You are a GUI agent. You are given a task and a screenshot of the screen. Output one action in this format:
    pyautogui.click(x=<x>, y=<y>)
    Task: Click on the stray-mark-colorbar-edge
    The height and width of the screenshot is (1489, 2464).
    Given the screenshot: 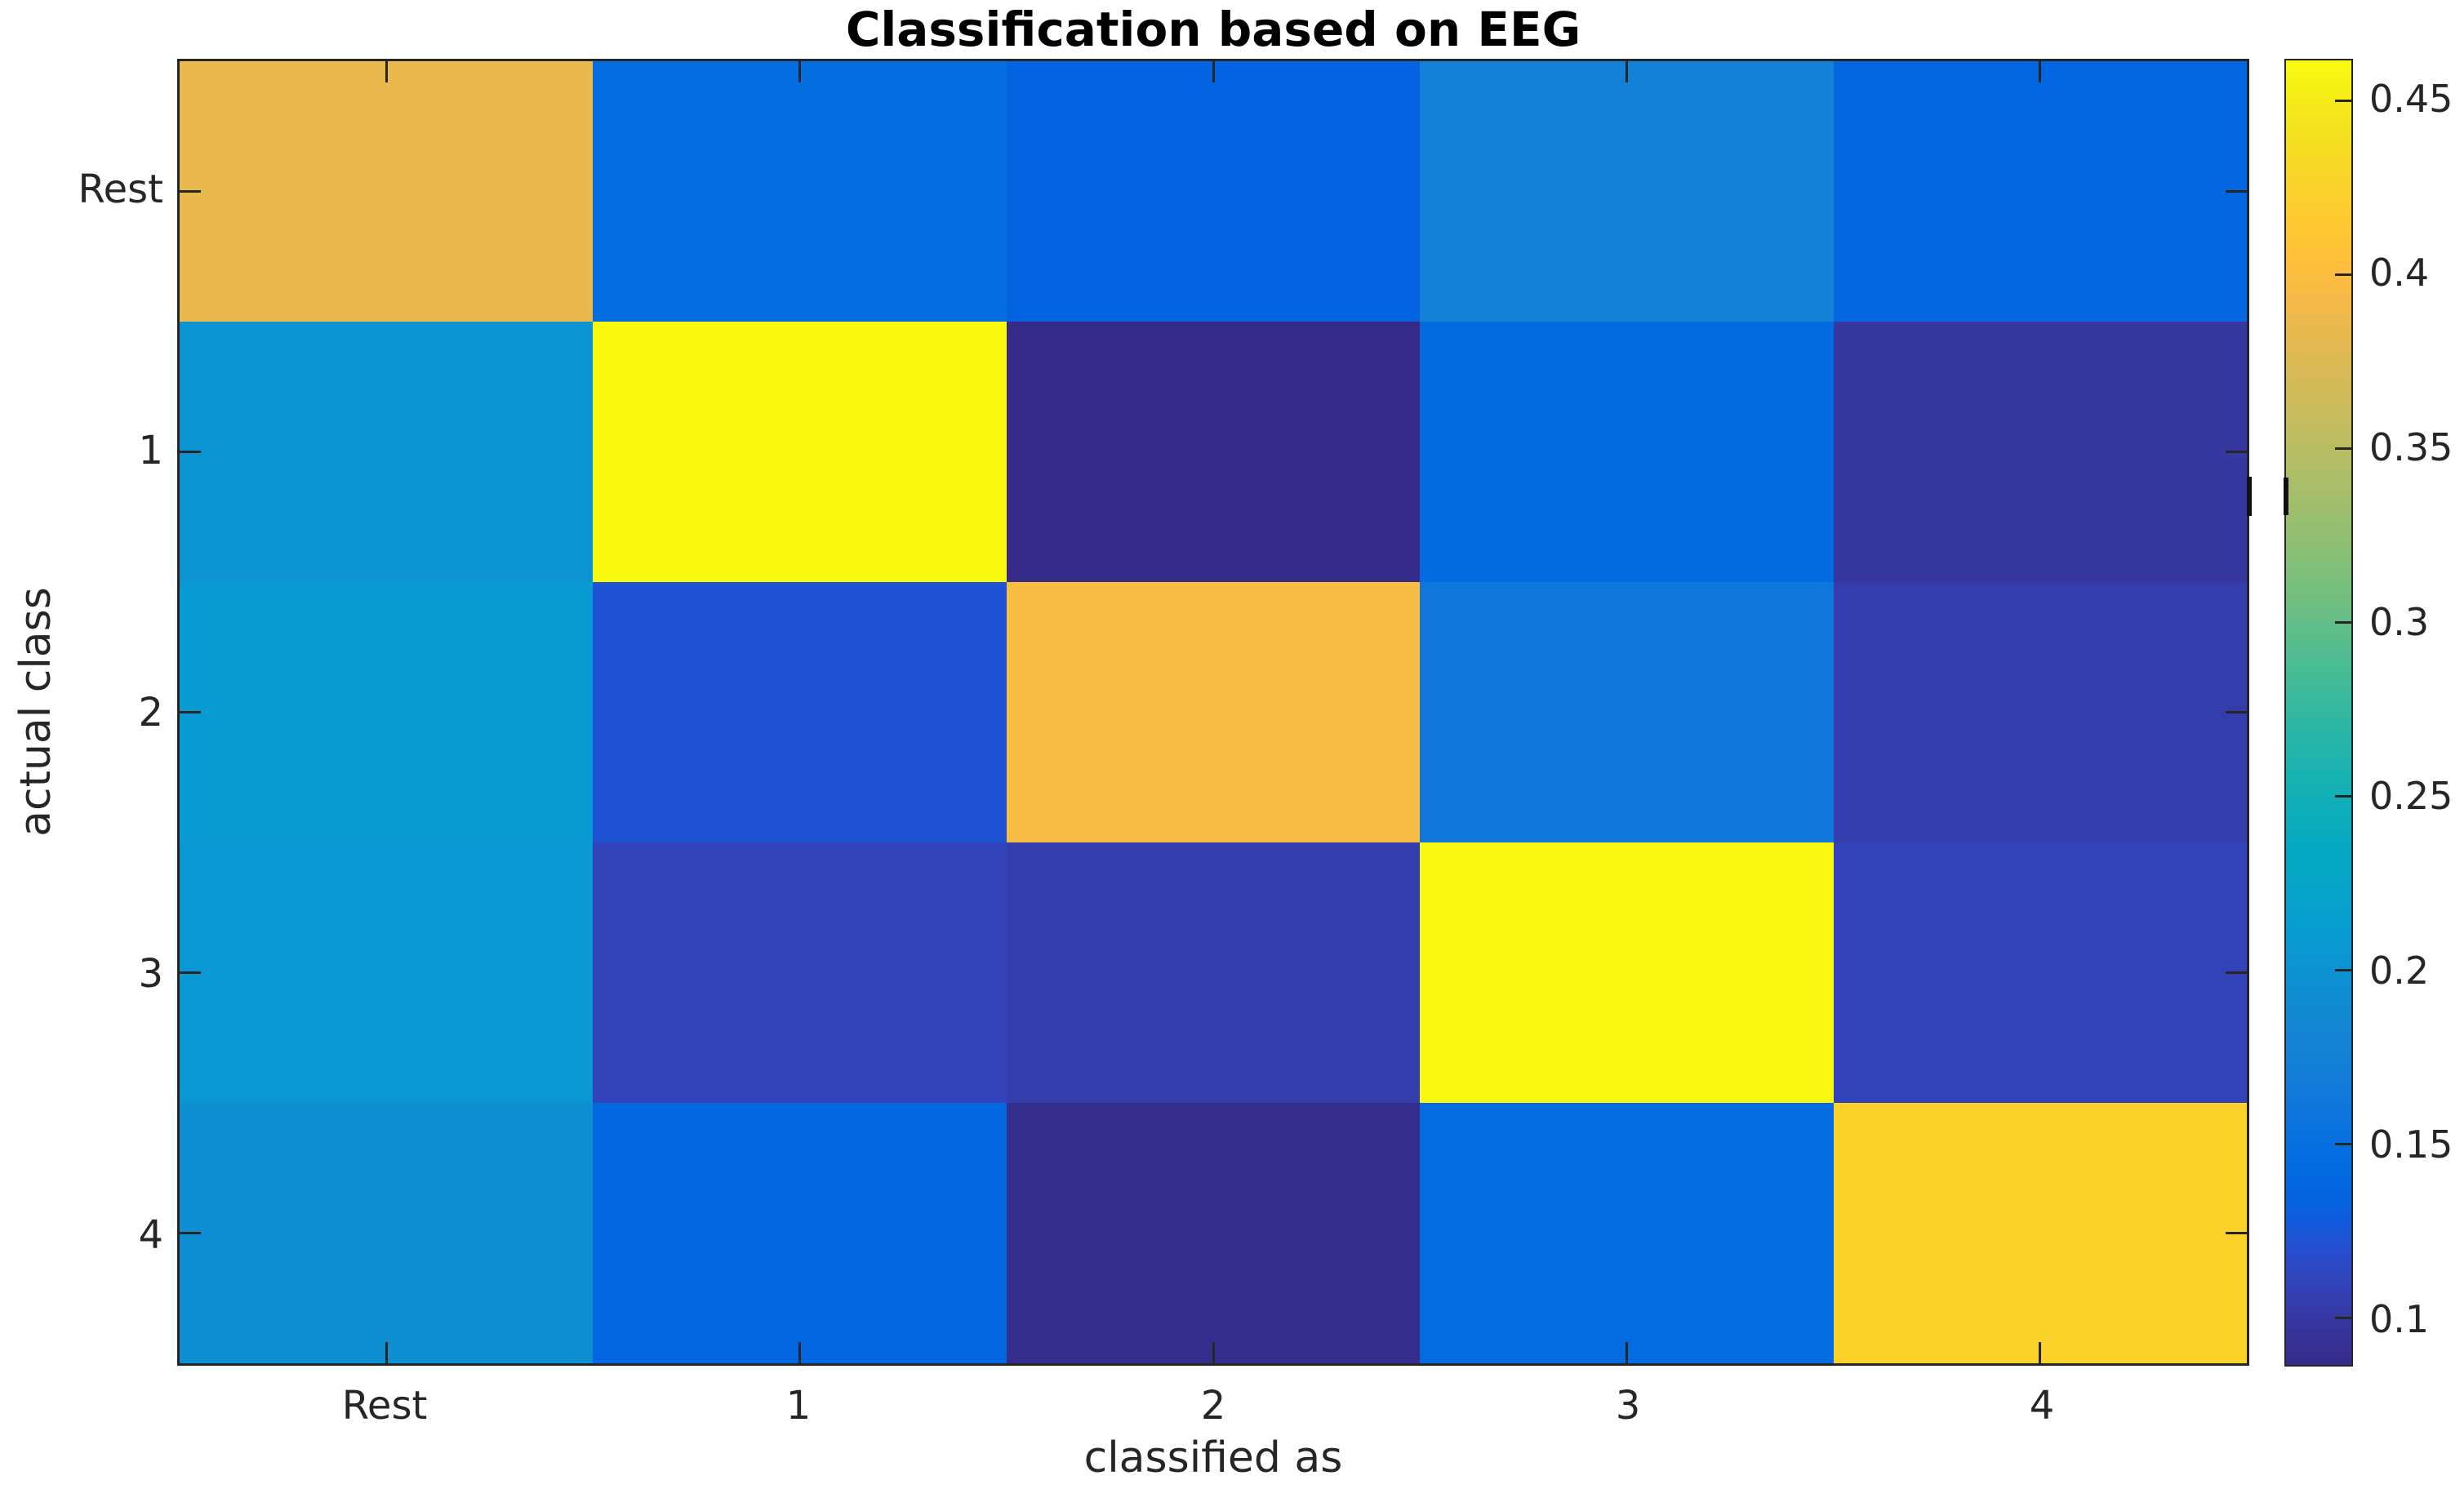 What is the action you would take?
    pyautogui.click(x=2286, y=496)
    